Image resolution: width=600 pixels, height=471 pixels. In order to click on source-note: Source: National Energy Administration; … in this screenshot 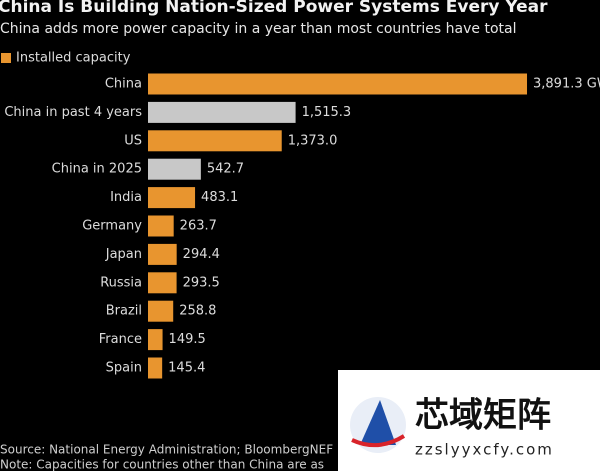, I will do `click(166, 450)`.